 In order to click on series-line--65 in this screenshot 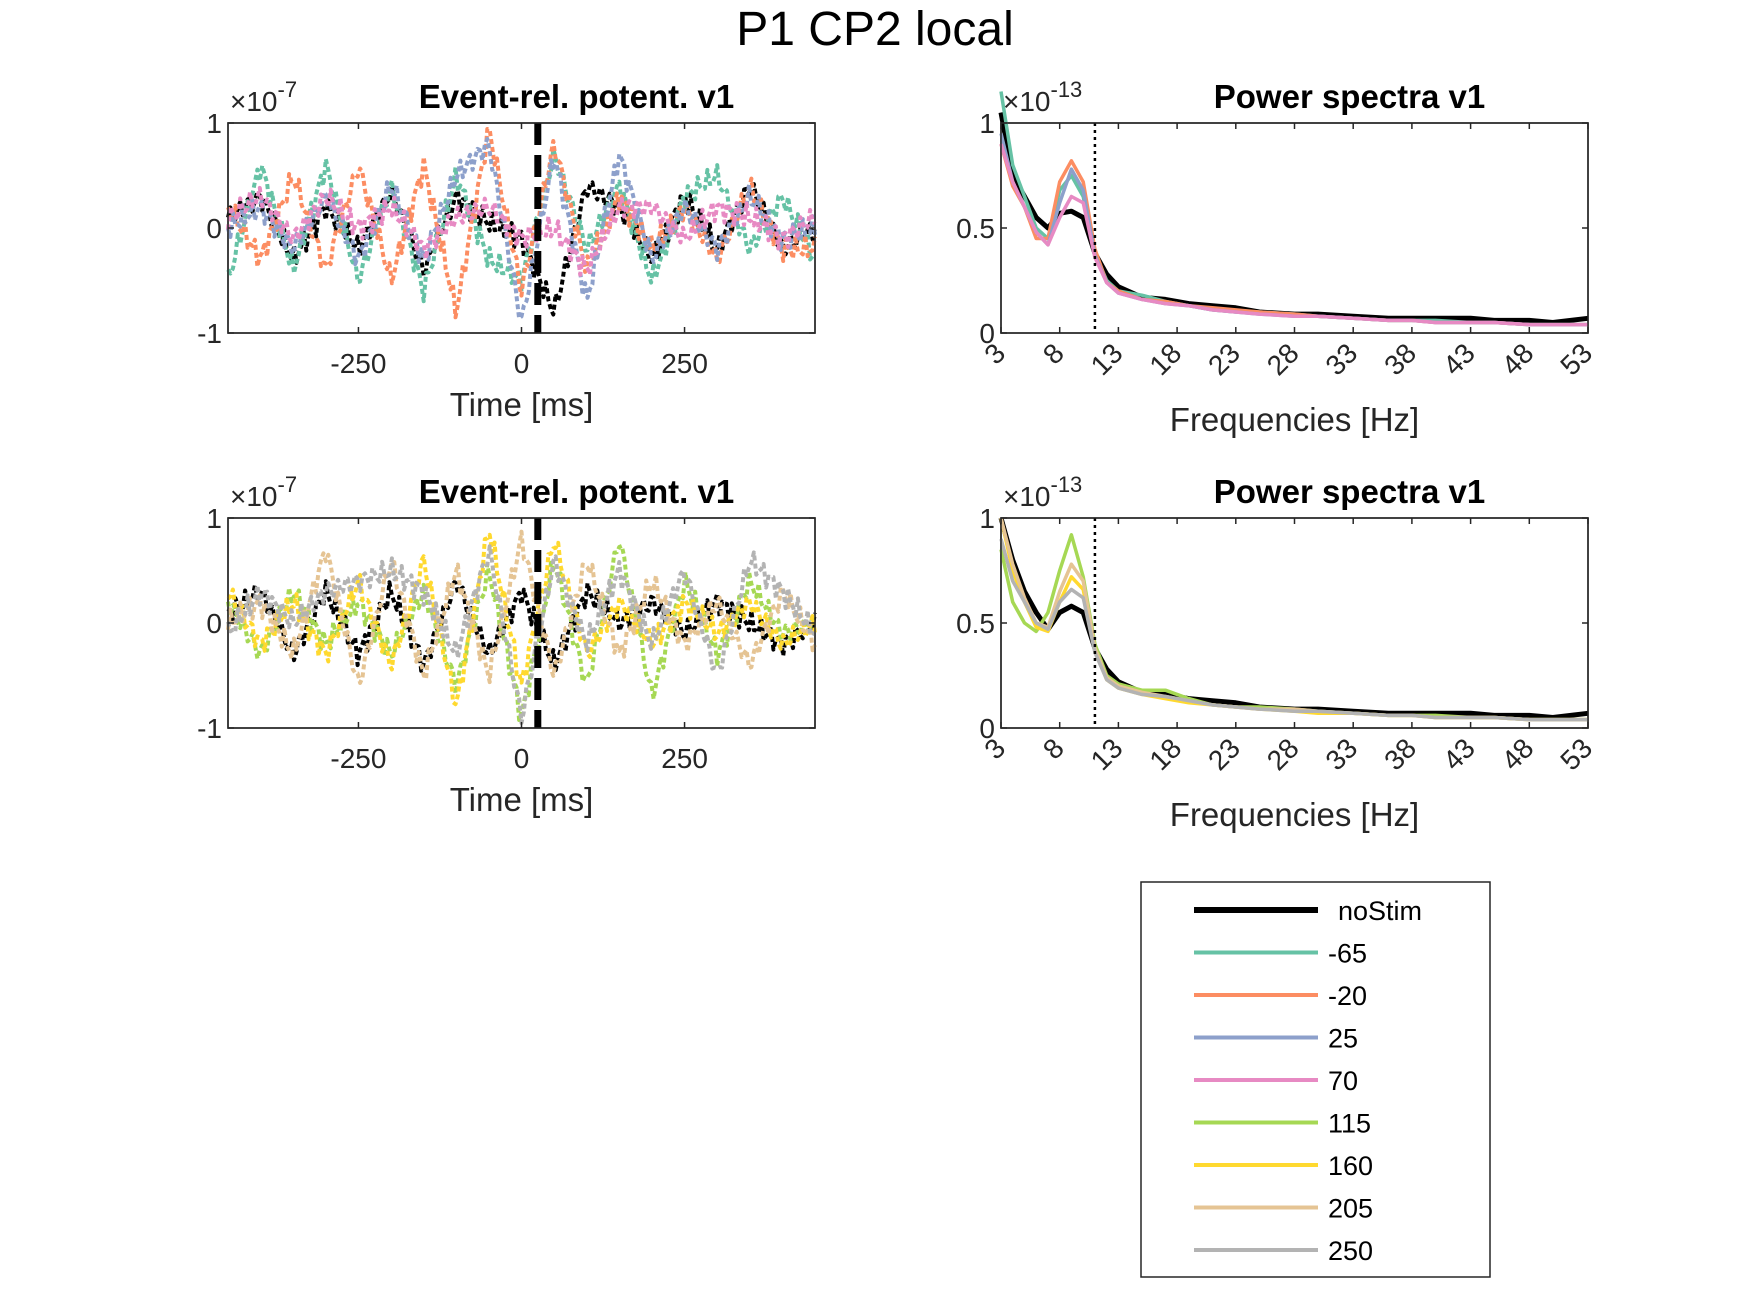, I will do `click(521, 225)`.